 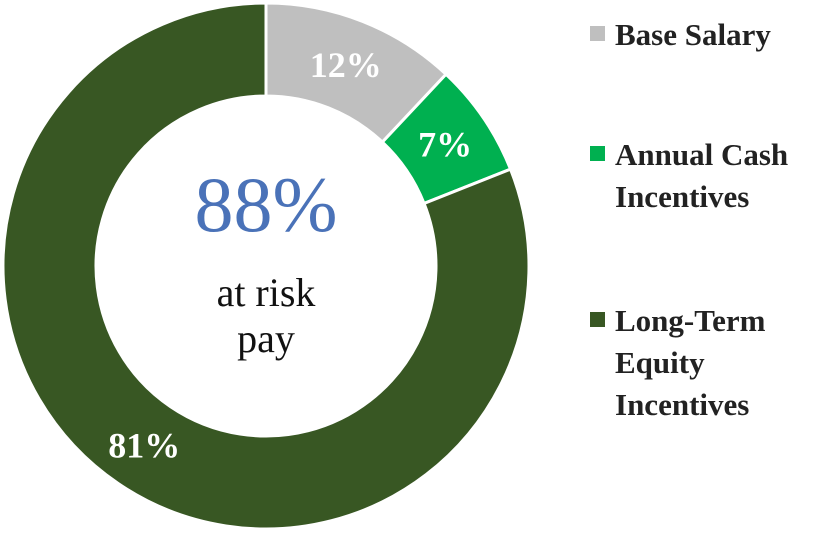 I want to click on legend-item: Base Salary, so click(x=705, y=35).